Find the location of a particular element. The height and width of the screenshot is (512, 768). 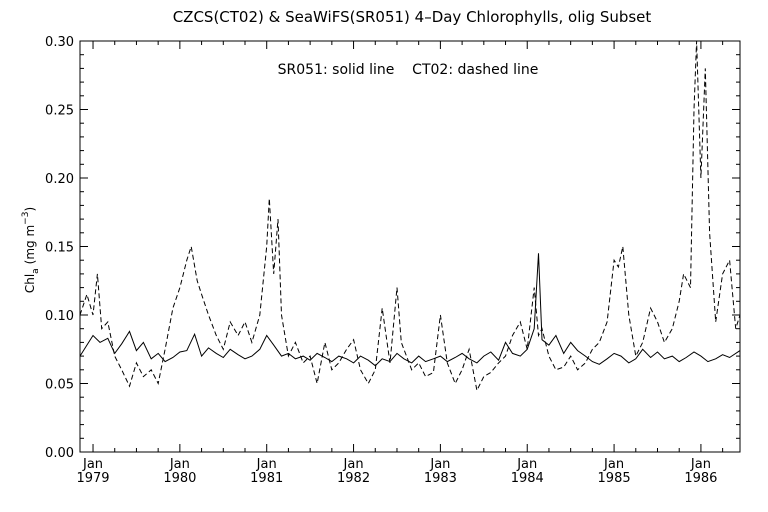

x-tick-year-label: 1985 is located at coordinates (614, 478).